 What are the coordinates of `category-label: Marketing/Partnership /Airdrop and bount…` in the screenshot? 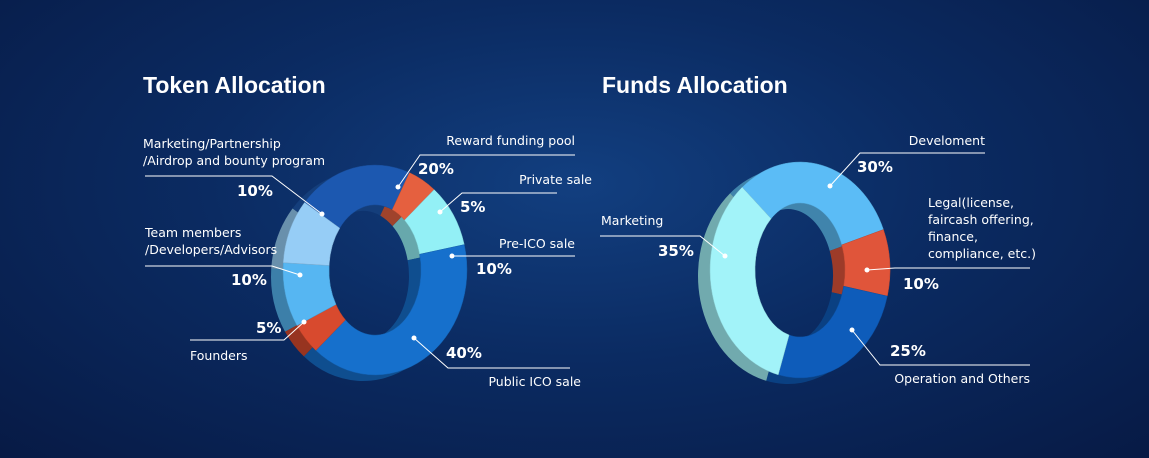 It's located at (234, 152).